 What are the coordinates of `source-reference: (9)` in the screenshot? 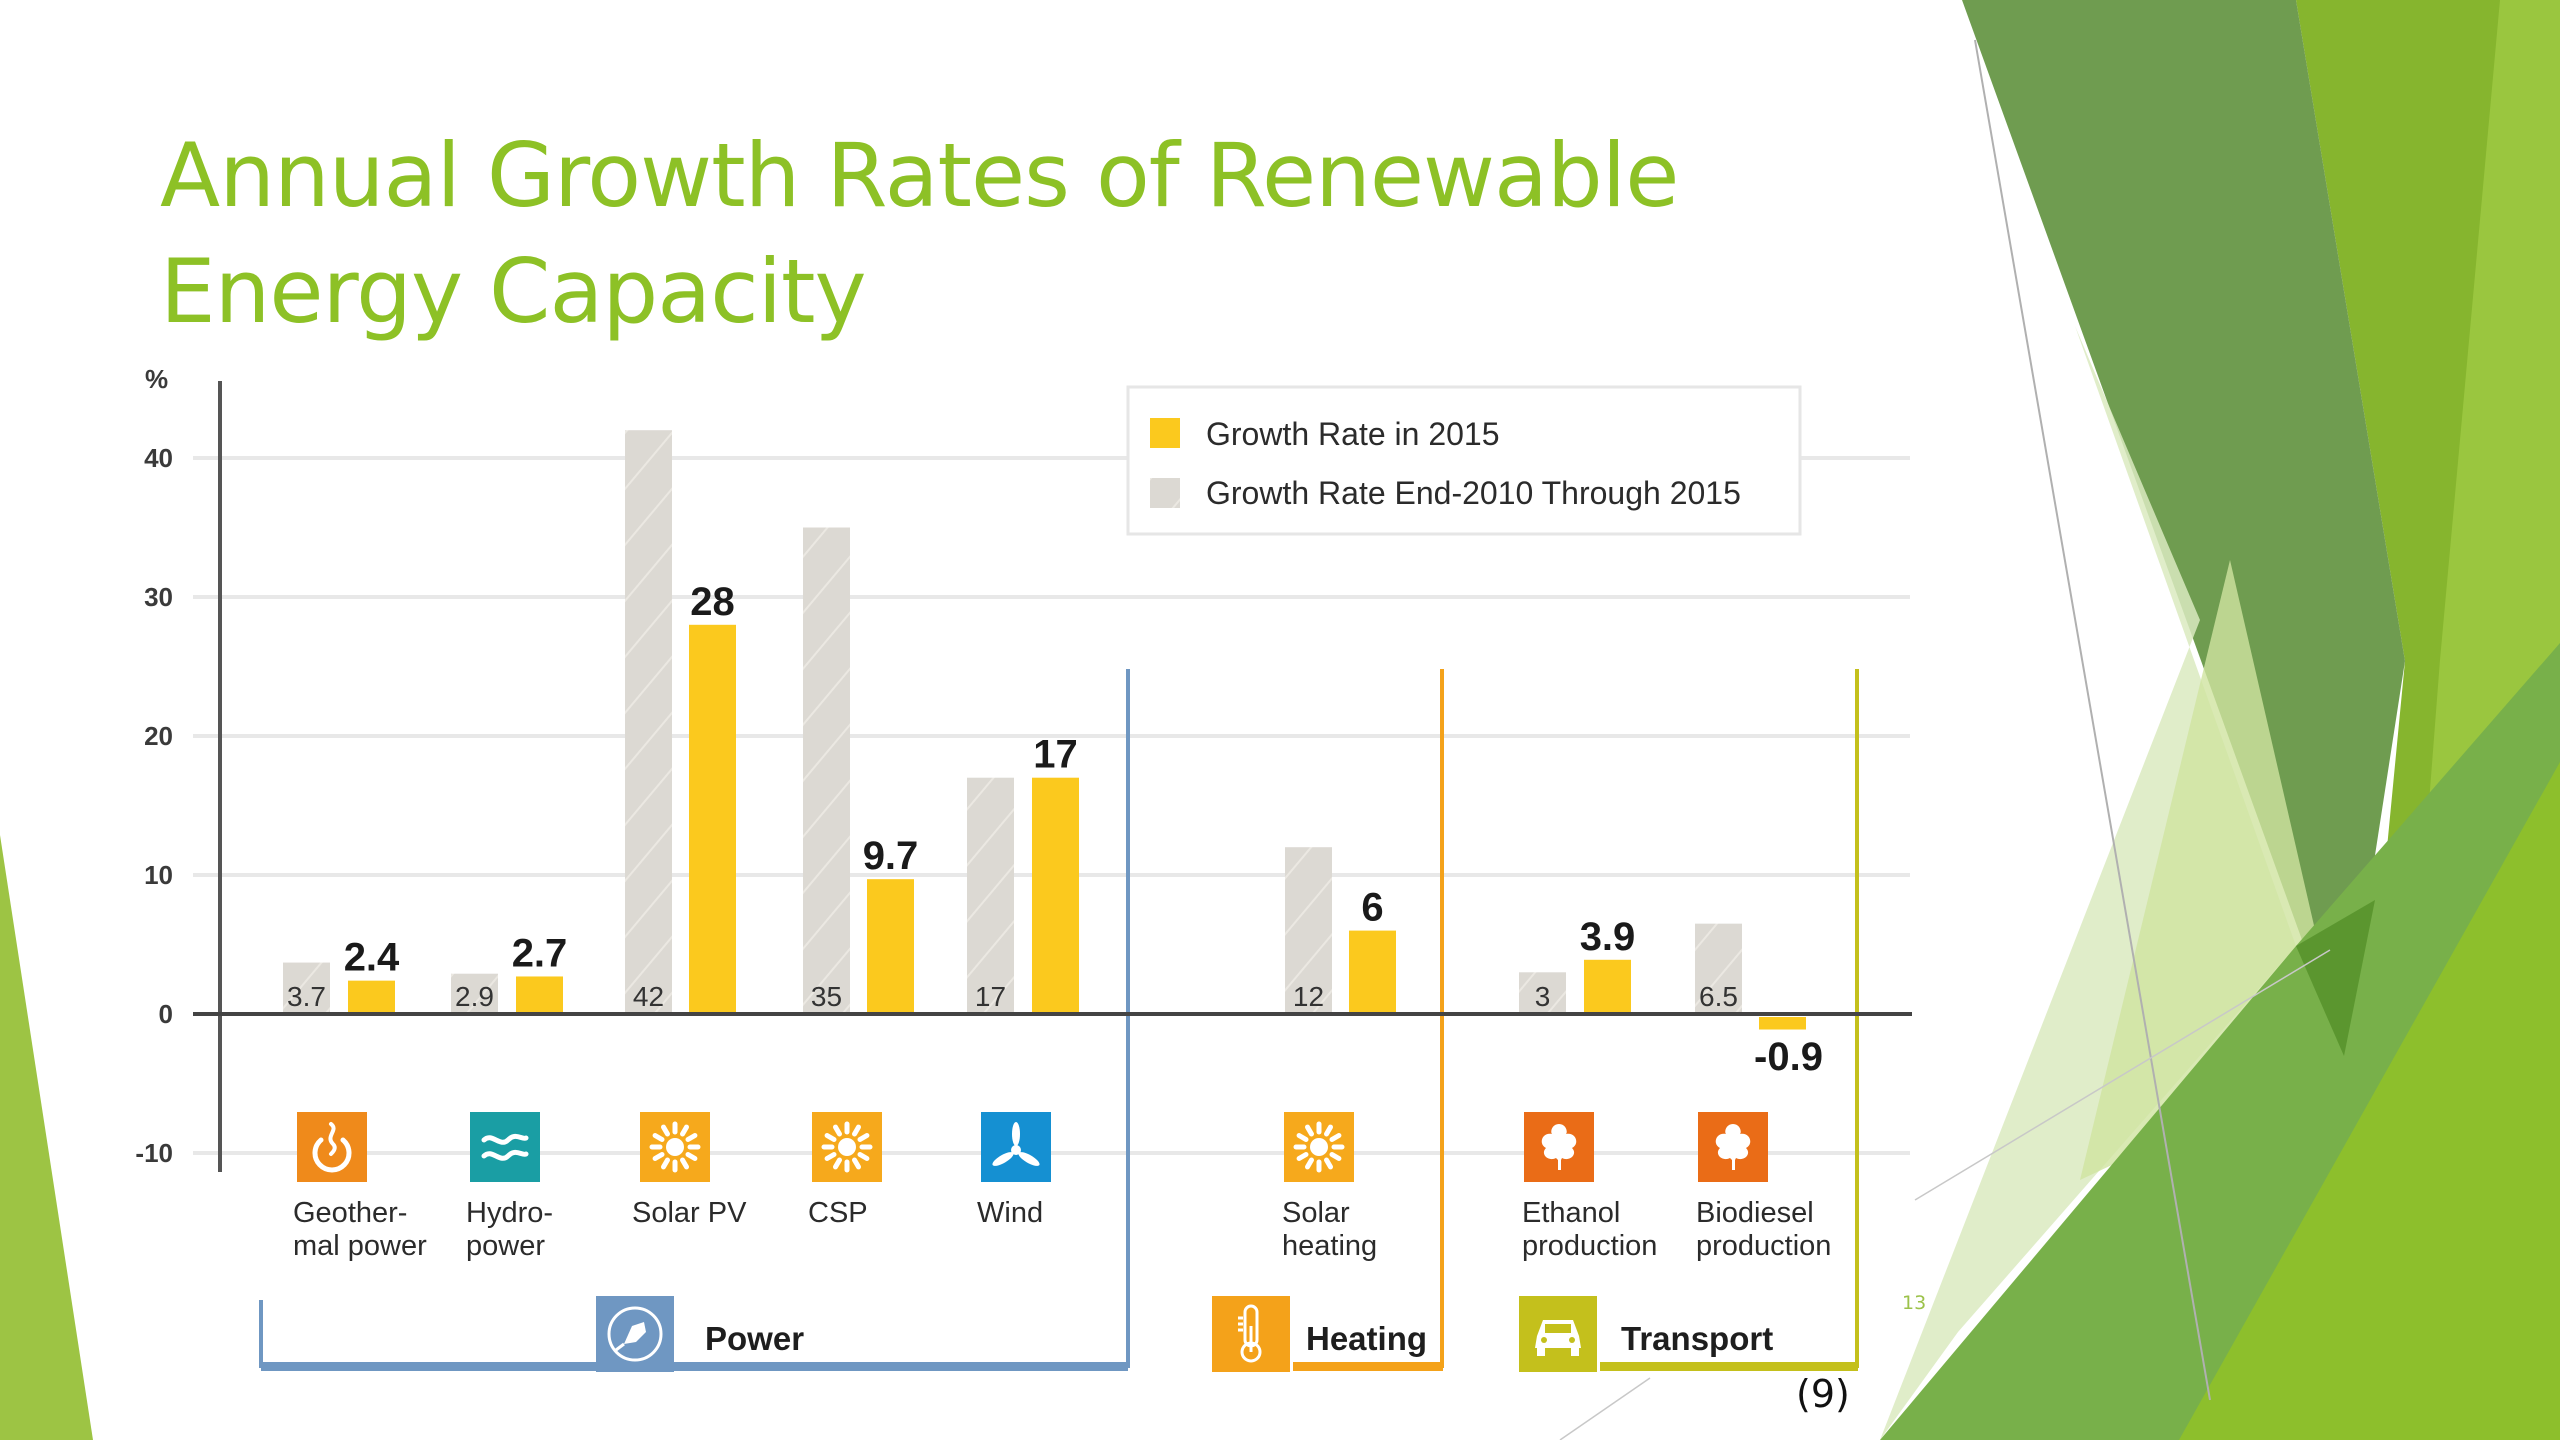 It's located at (1823, 1394).